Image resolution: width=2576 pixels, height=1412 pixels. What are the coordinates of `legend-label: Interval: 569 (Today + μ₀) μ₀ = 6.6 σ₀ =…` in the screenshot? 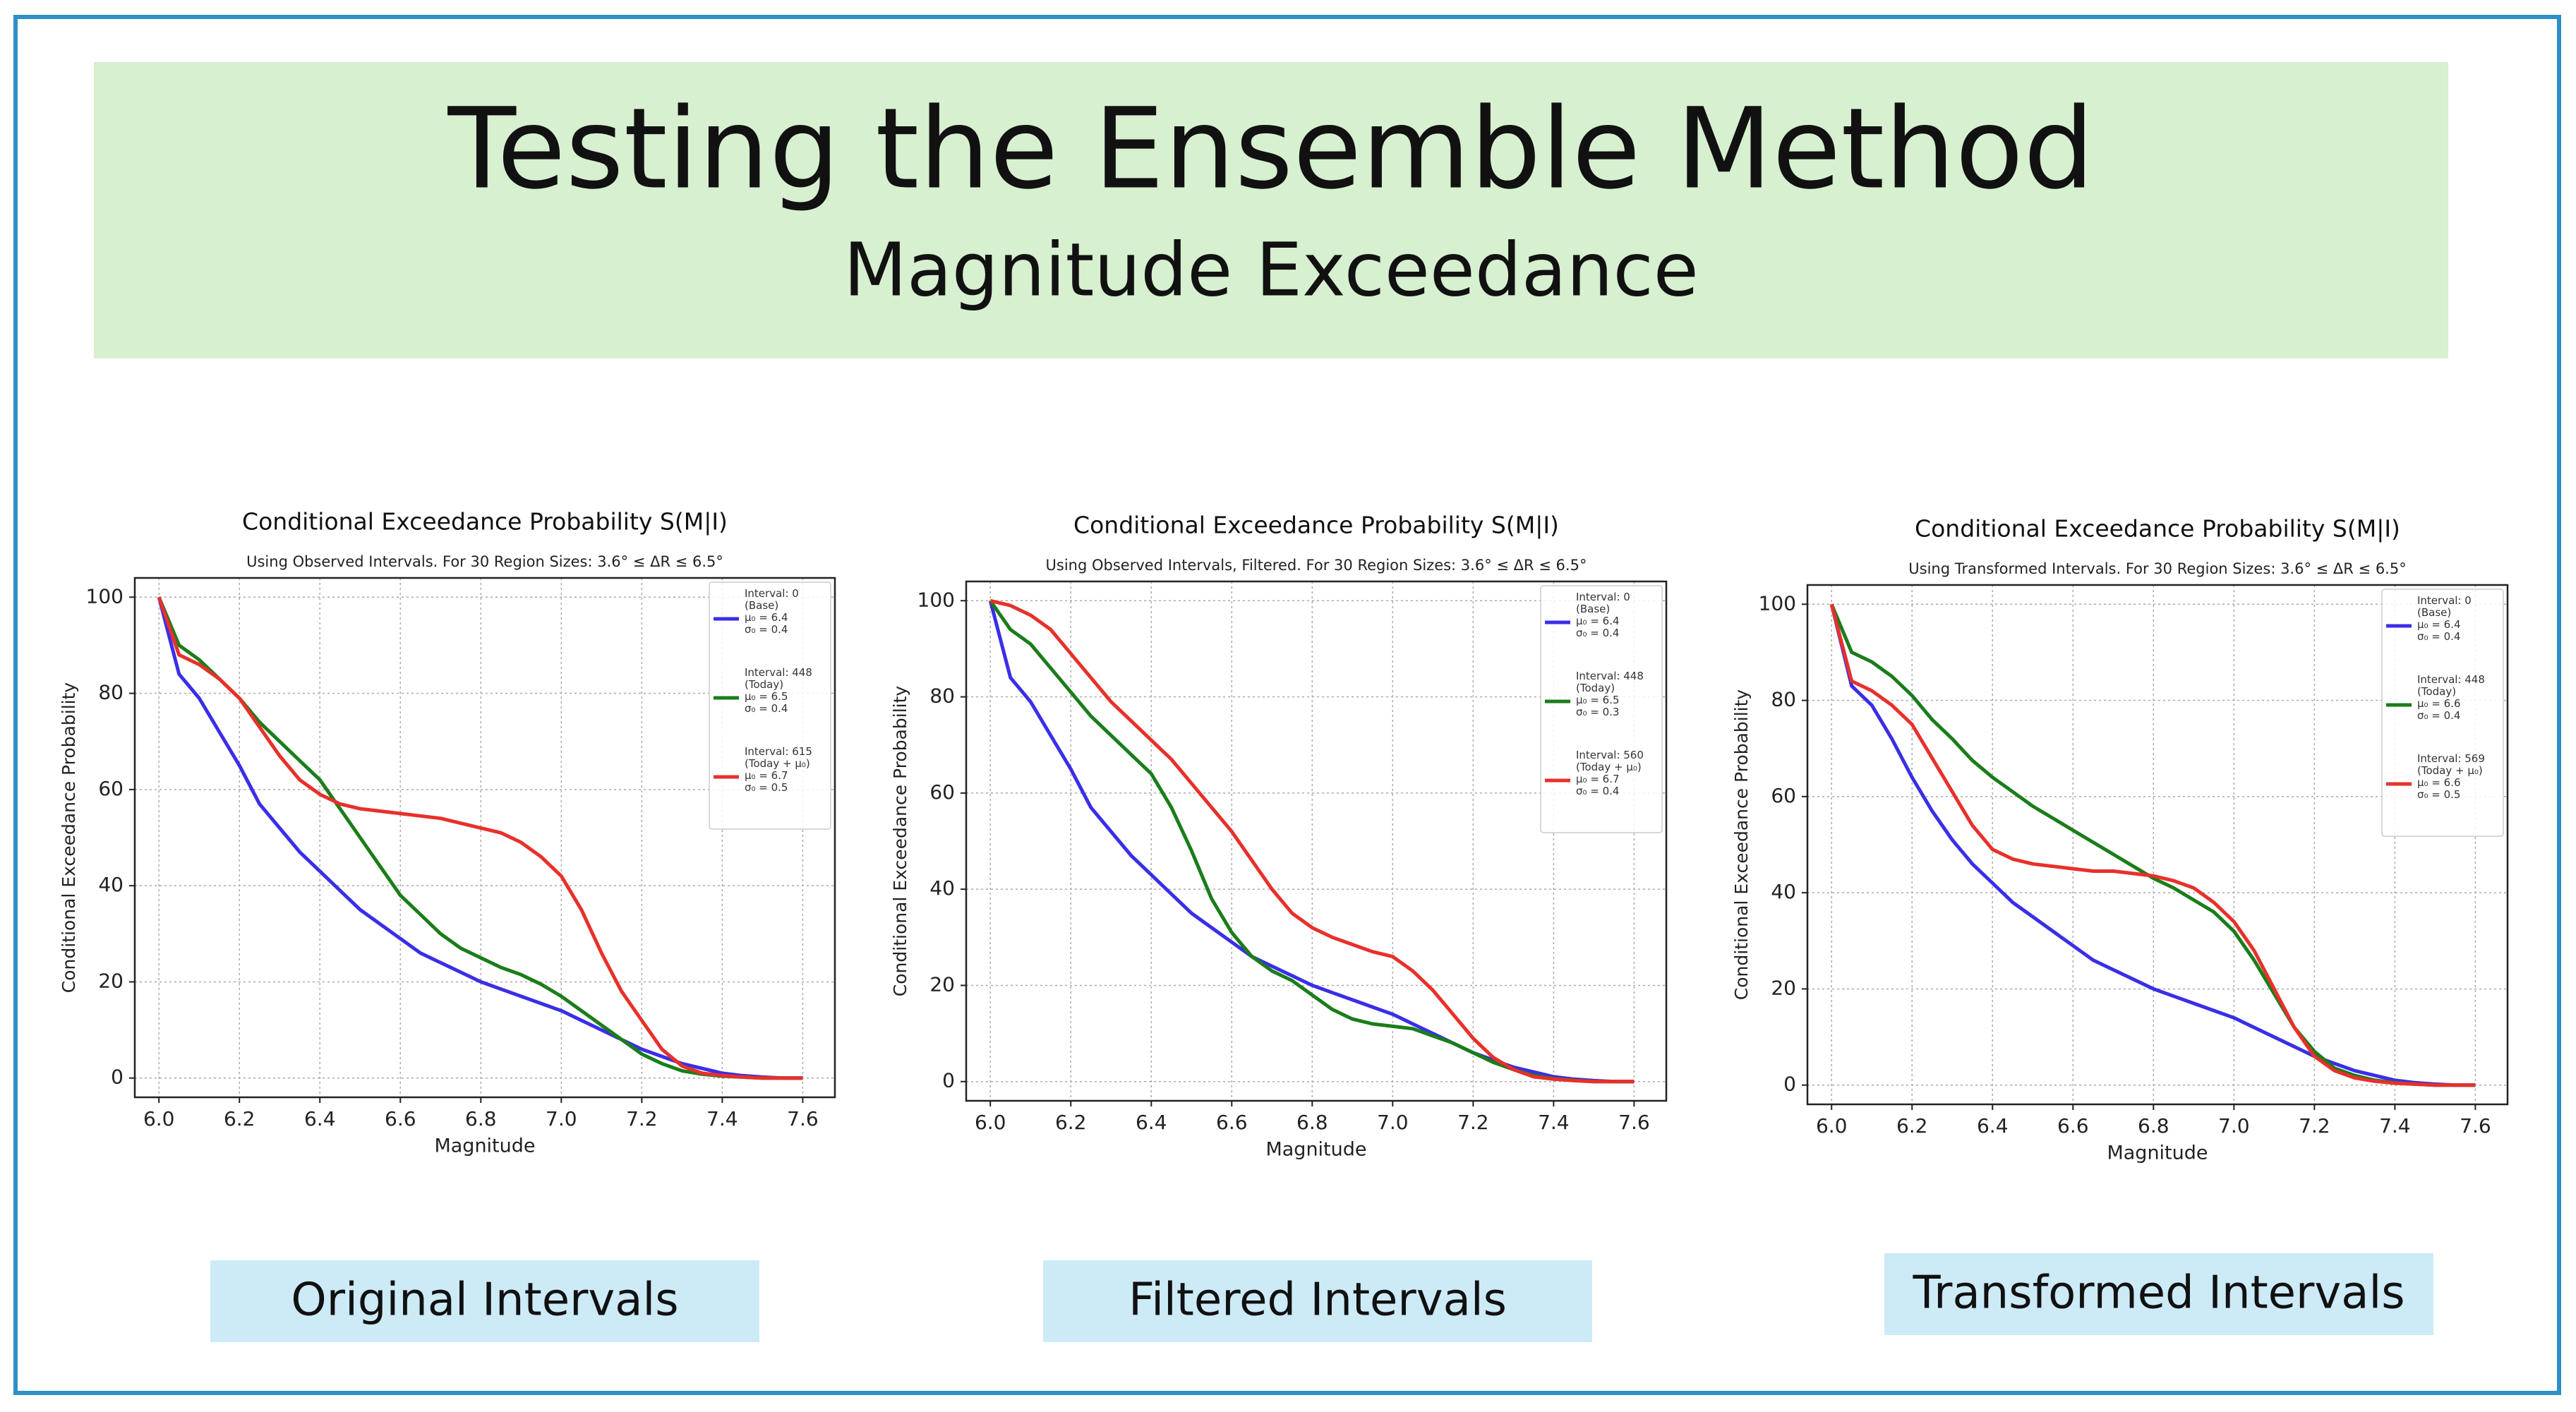 It's located at (2451, 777).